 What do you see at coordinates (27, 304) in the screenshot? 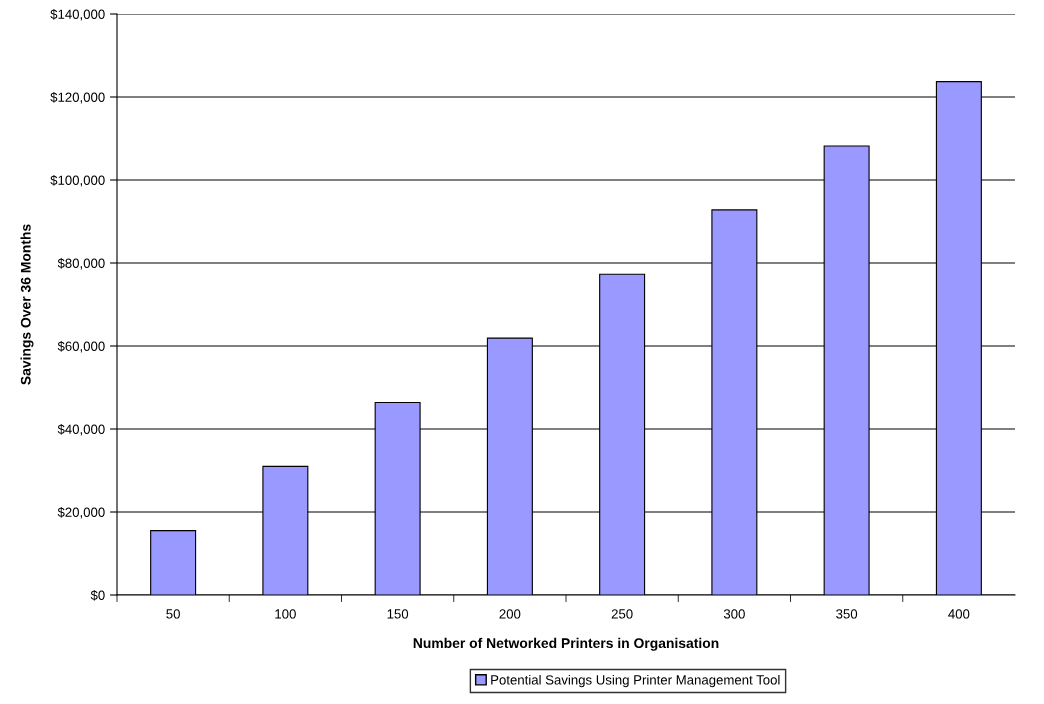
I see `y-axis-title: Savings Over 36 Months` at bounding box center [27, 304].